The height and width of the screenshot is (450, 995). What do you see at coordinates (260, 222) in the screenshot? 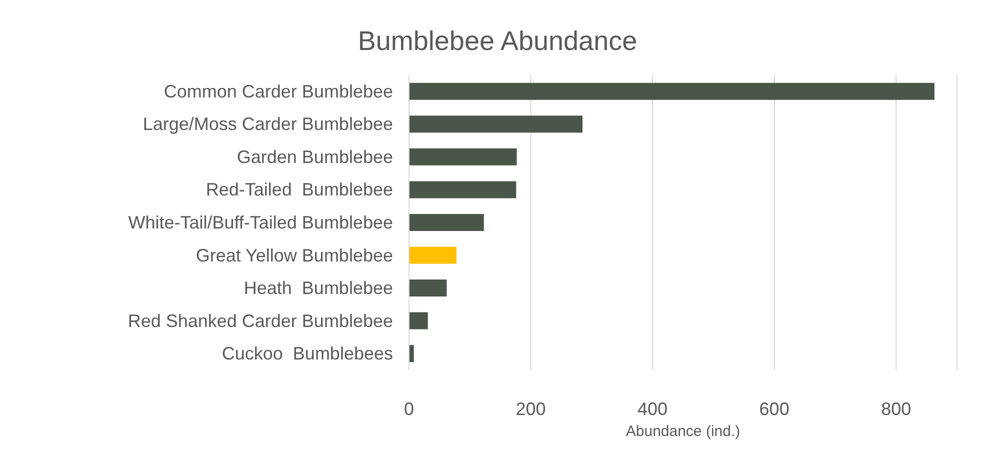
I see `y-tick-label: White-Tail/Buff-Tailed Bumblebee` at bounding box center [260, 222].